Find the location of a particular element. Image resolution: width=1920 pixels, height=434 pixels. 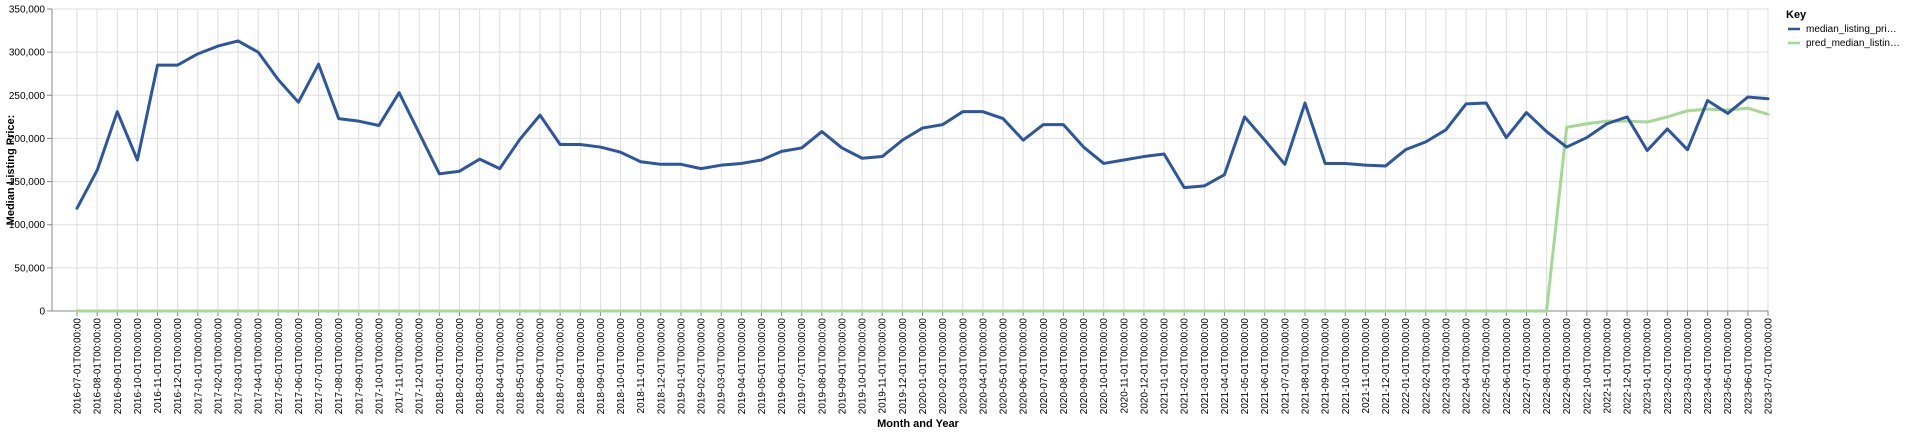

y-tick-label: 300,000 is located at coordinates (27, 53).